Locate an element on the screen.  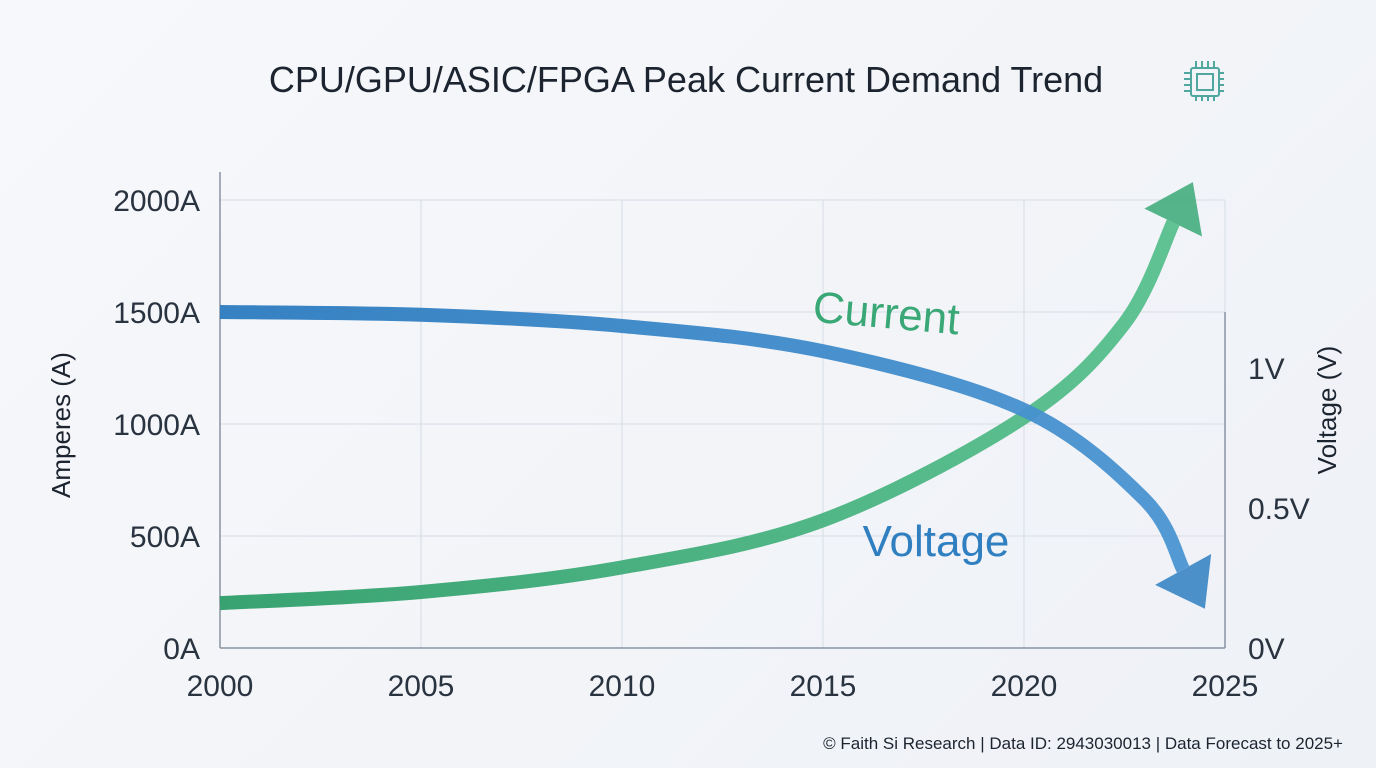
y2-tick-label: 0.5V is located at coordinates (1279, 509).